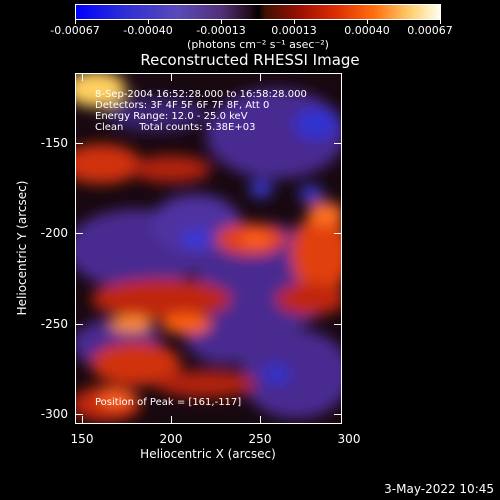 Image resolution: width=500 pixels, height=500 pixels. What do you see at coordinates (54, 233) in the screenshot?
I see `y-tick-label: -200` at bounding box center [54, 233].